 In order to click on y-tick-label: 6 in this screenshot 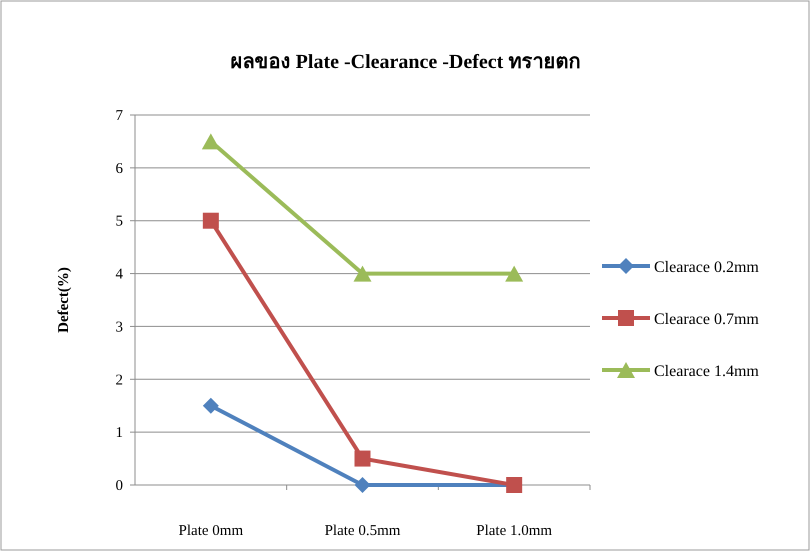, I will do `click(120, 168)`.